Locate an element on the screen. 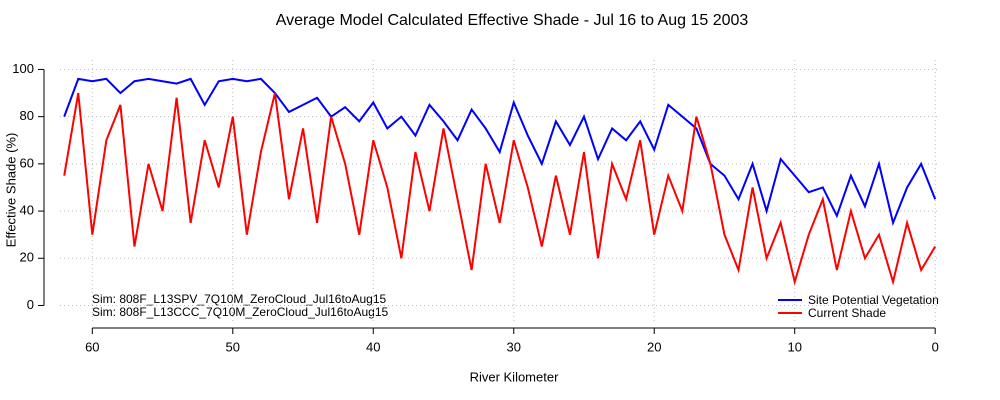 Image resolution: width=1000 pixels, height=400 pixels. y-tick-label: 100 is located at coordinates (23, 68).